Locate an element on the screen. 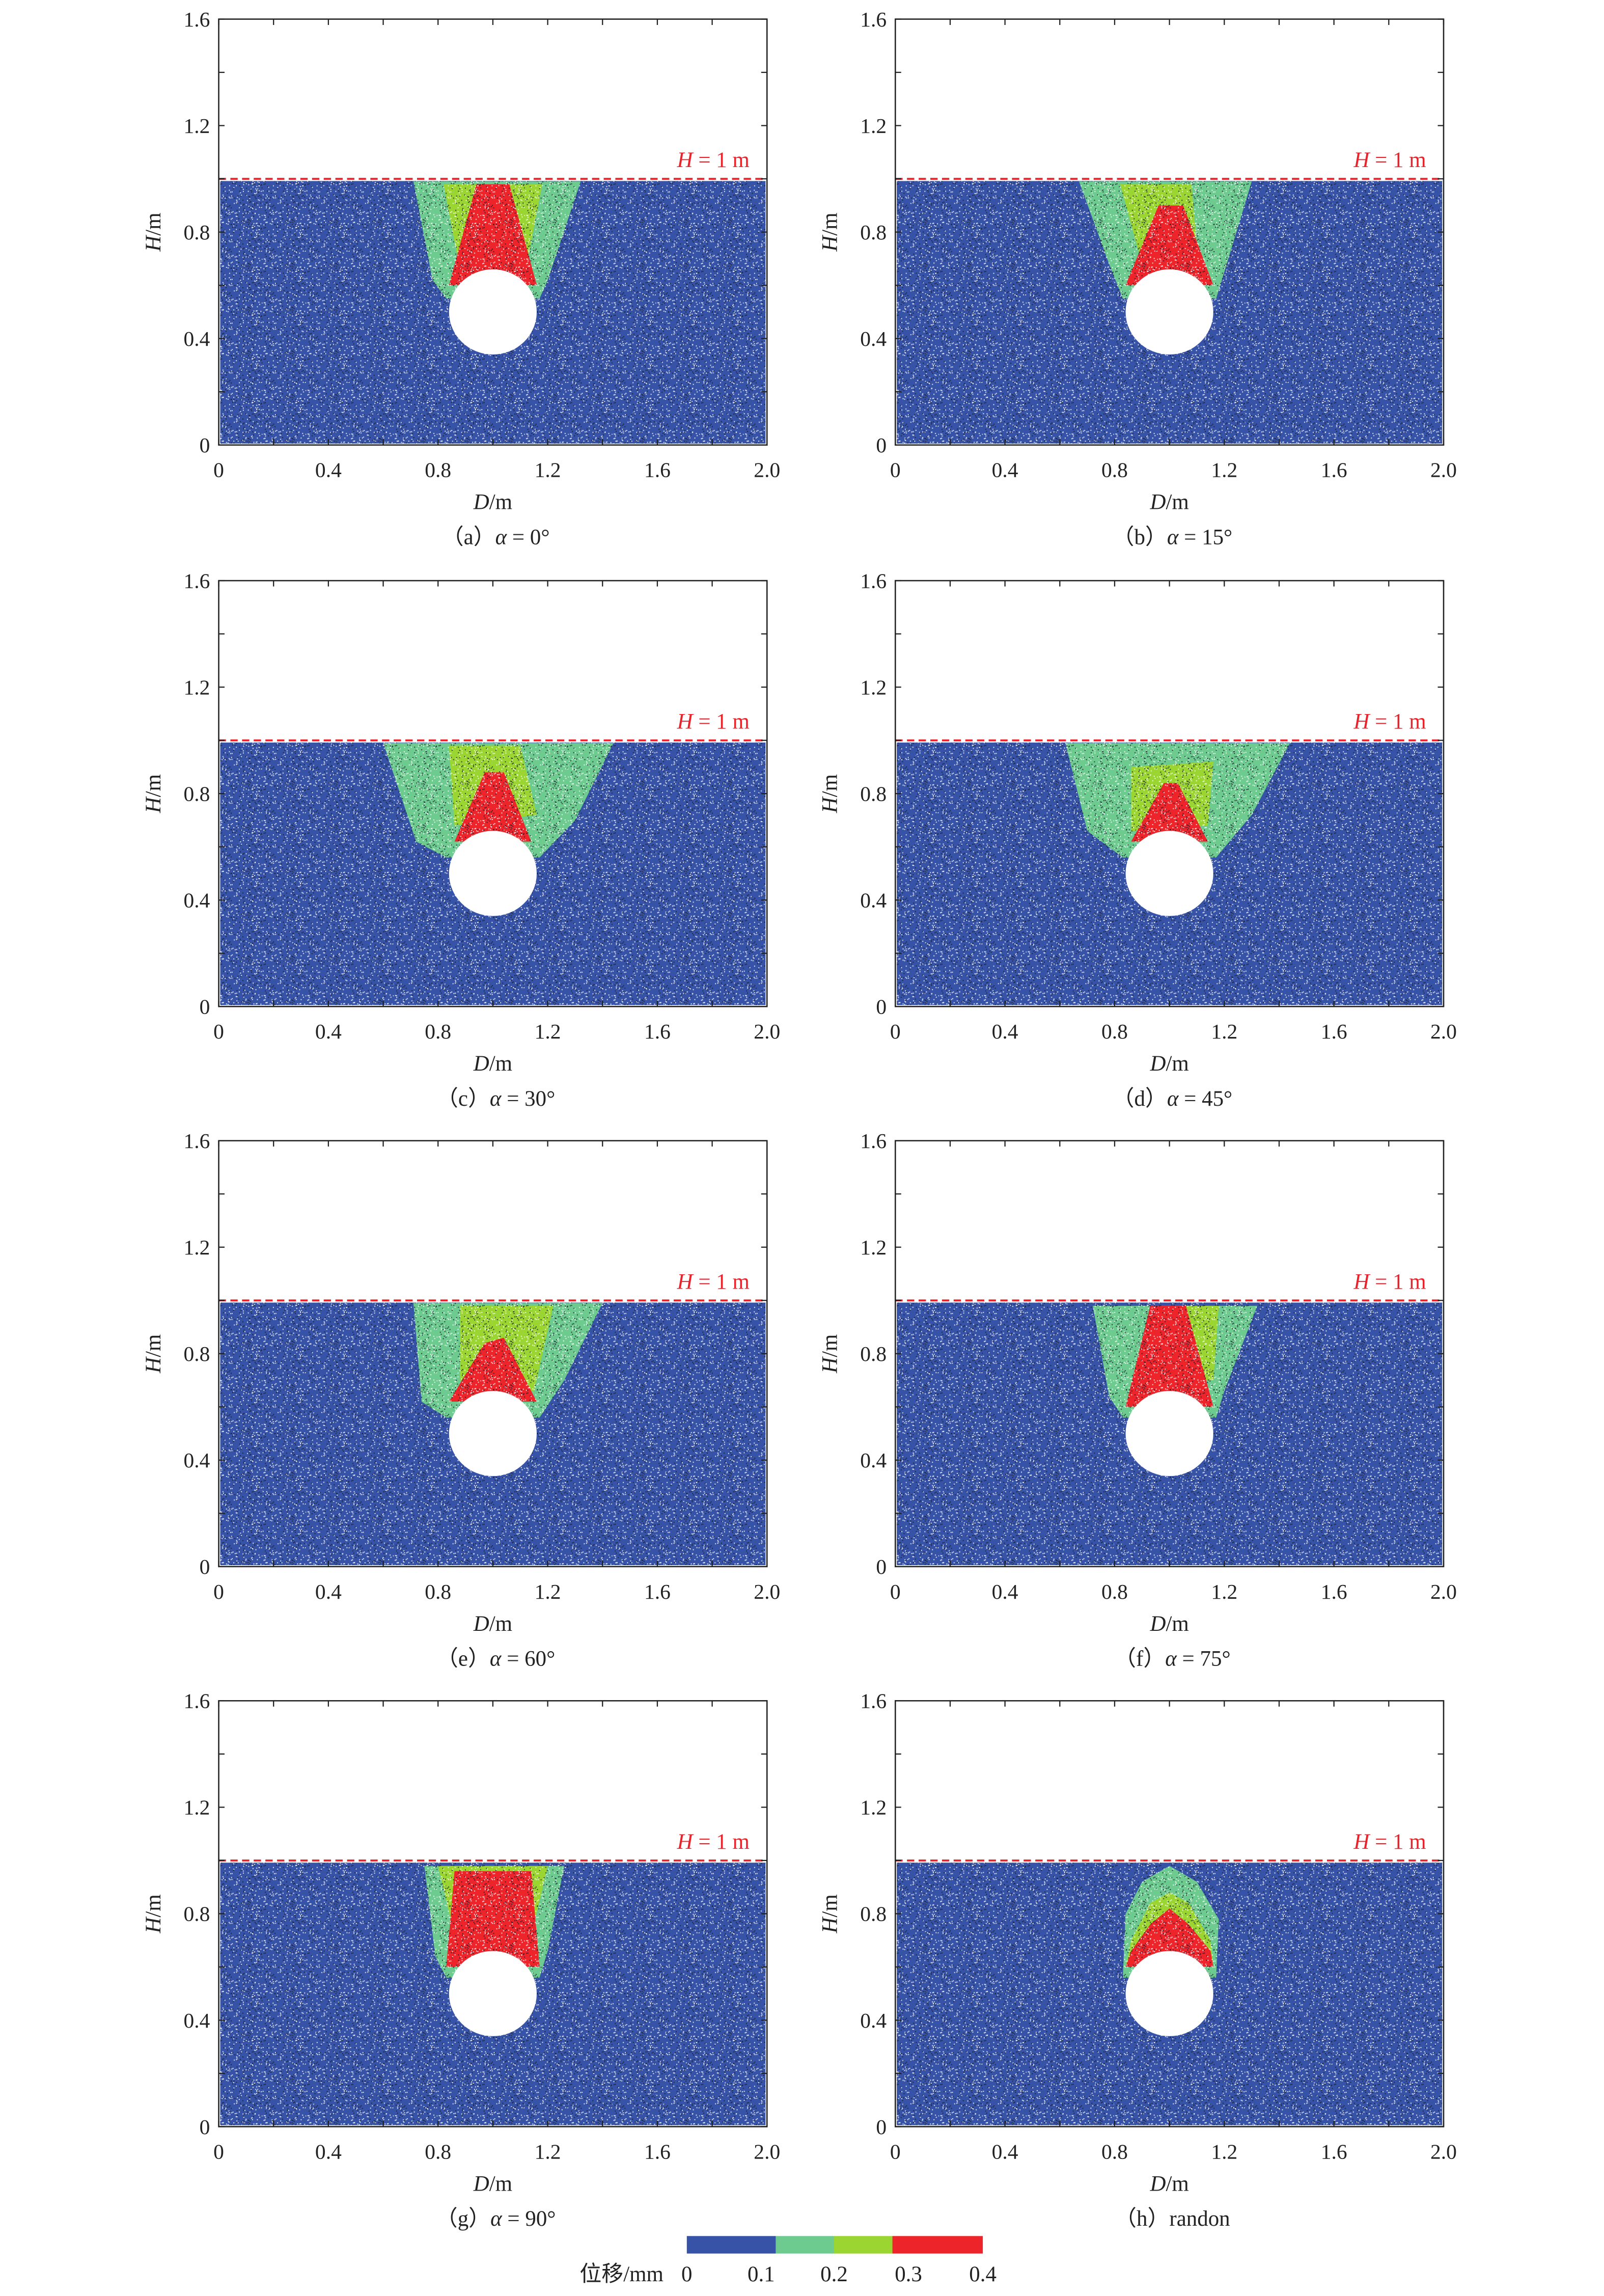  caption-value: = 60° is located at coordinates (528, 1659).